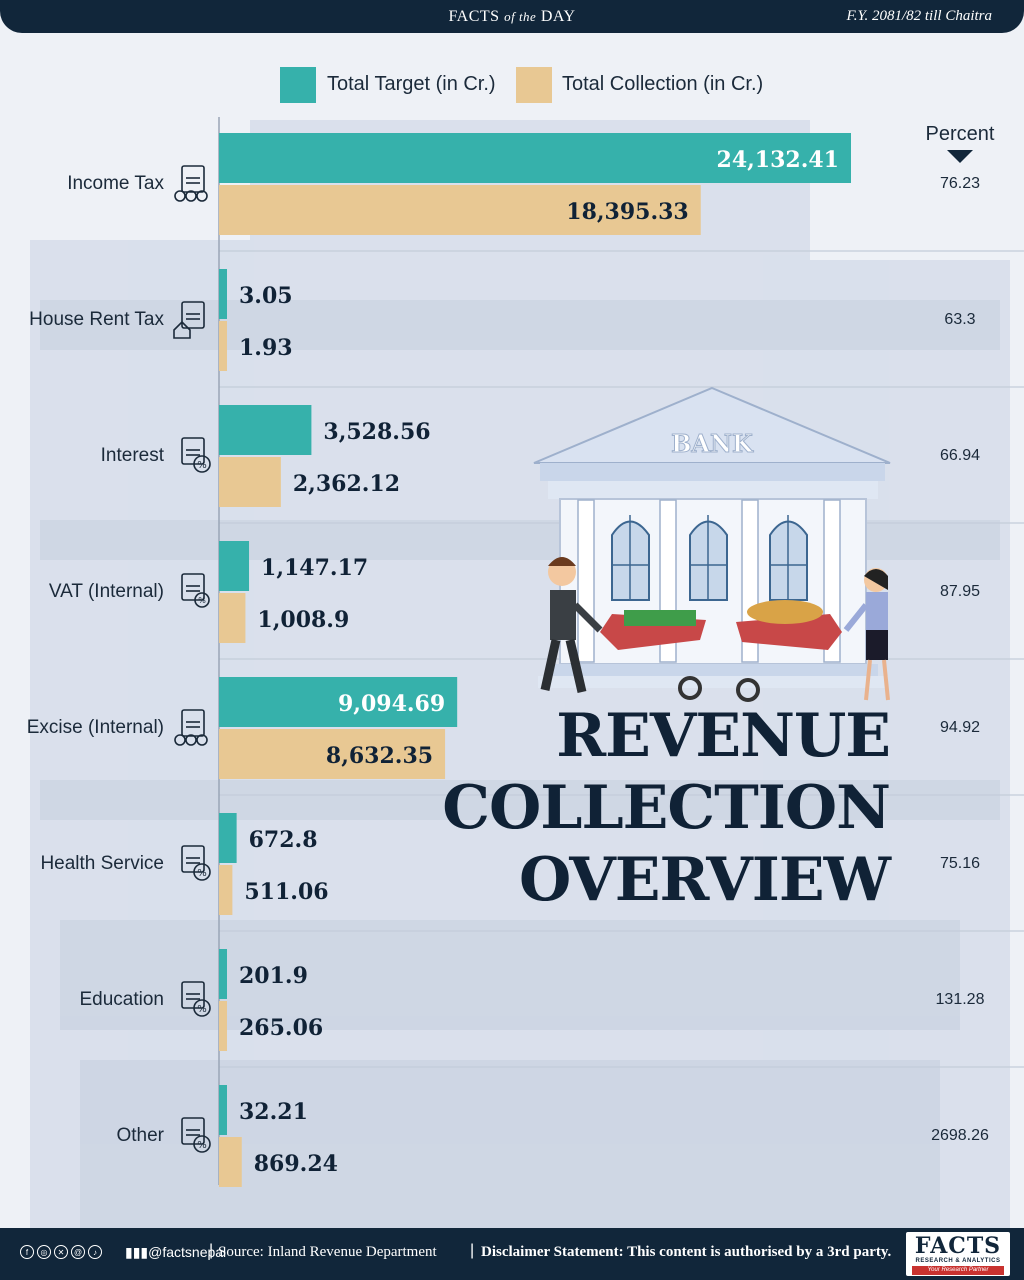 Image resolution: width=1024 pixels, height=1280 pixels. I want to click on category-label: House Rent Tax, so click(96, 319).